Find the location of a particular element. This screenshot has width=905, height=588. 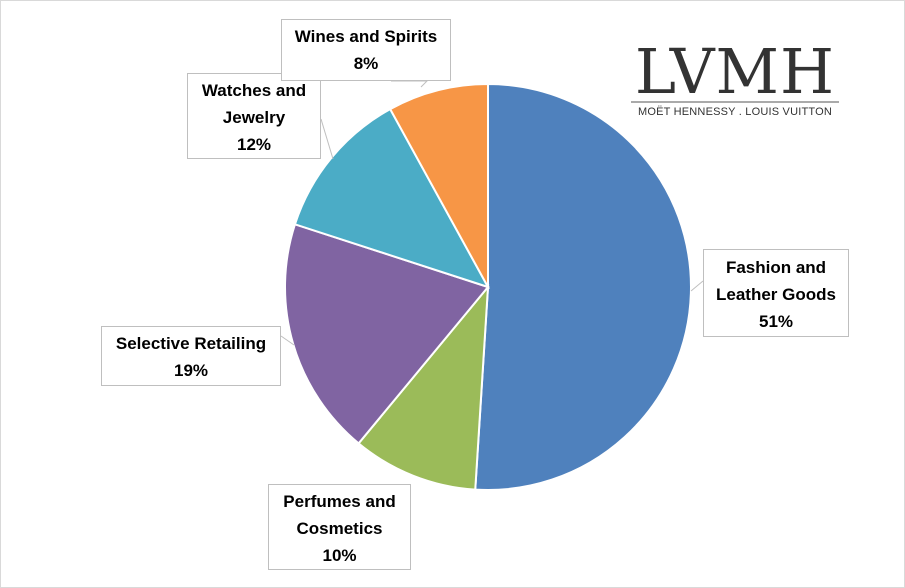

data-label-perfumes: Perfumes and Cosmetics 10% is located at coordinates (339, 527).